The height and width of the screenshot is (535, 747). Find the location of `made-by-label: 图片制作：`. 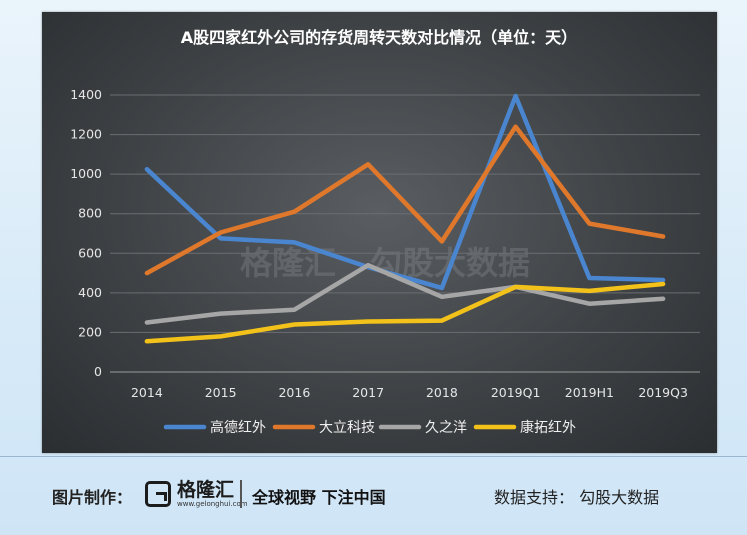

made-by-label: 图片制作： is located at coordinates (92, 497).